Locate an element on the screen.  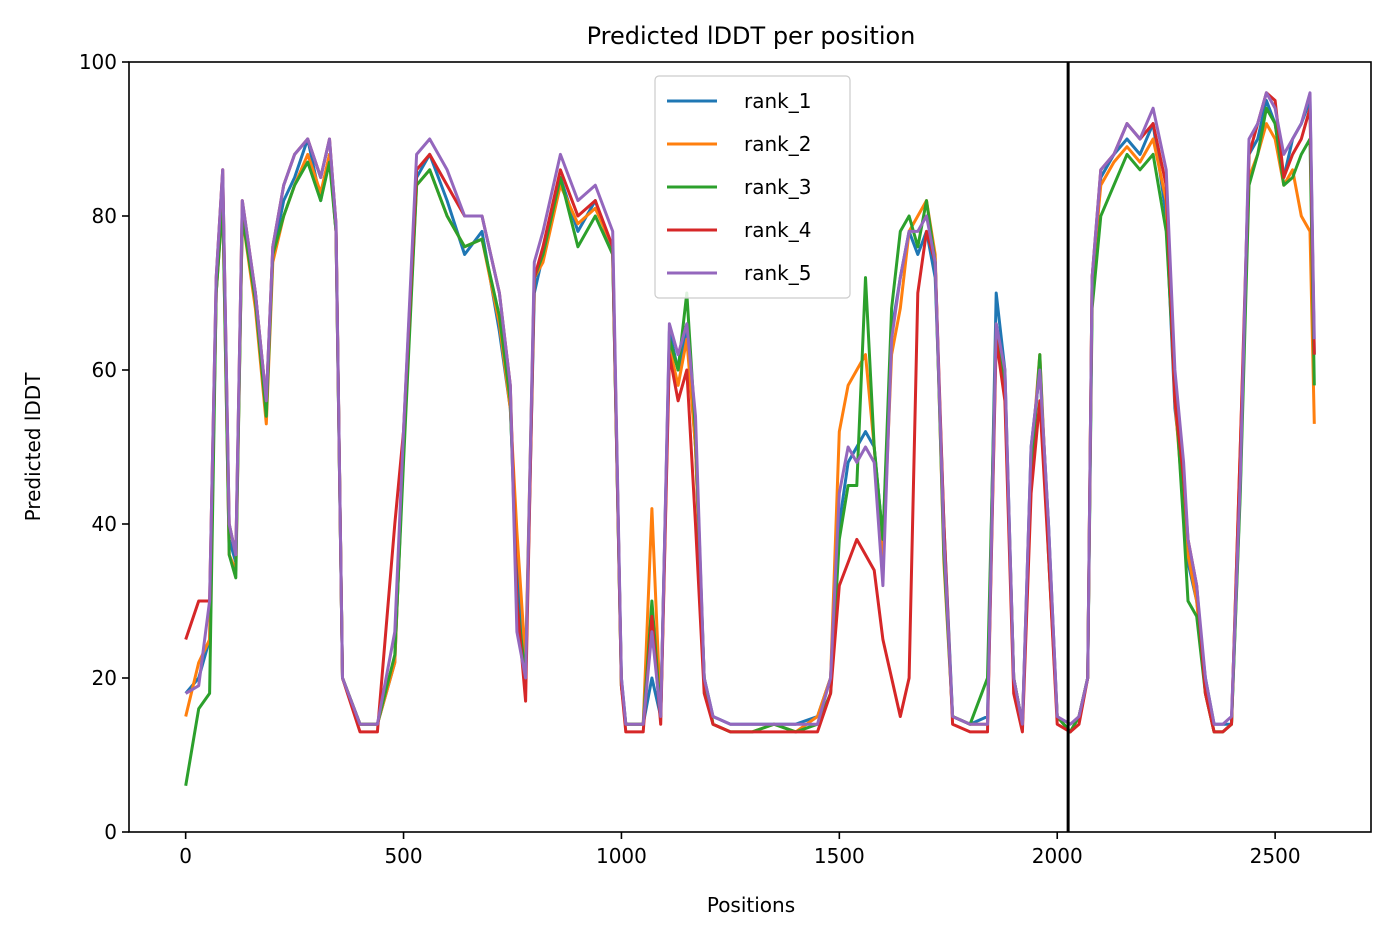
legend-label-rank-5: rank_5 is located at coordinates (777, 273).